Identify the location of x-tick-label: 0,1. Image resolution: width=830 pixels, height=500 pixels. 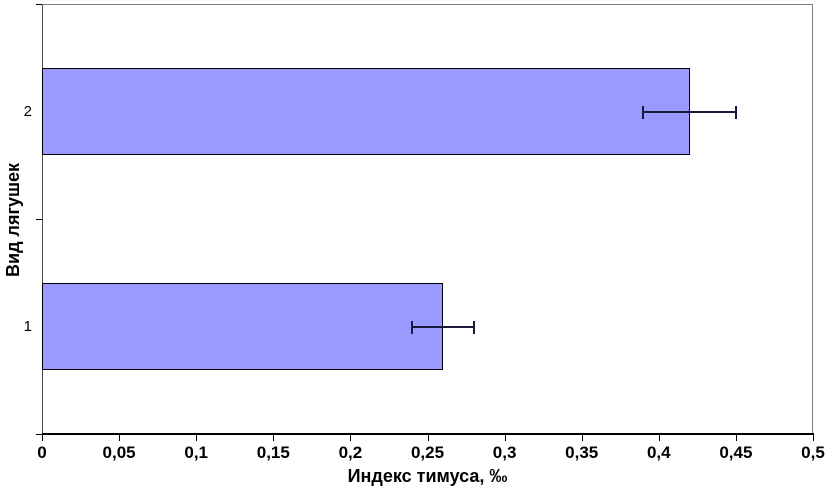
(196, 452).